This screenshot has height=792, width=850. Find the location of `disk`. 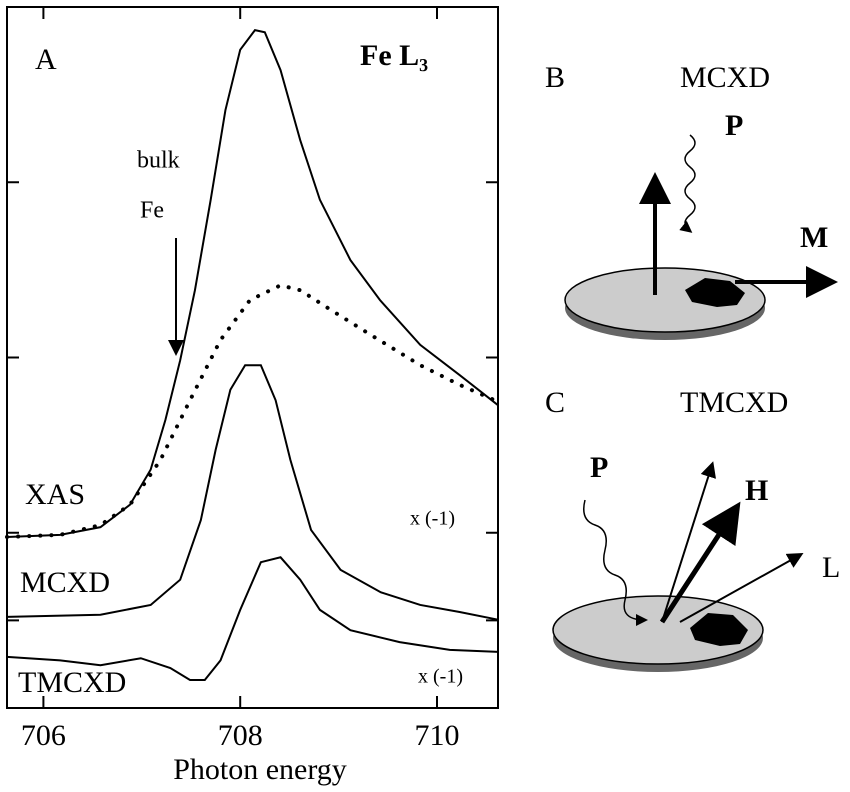

disk is located at coordinates (658, 630).